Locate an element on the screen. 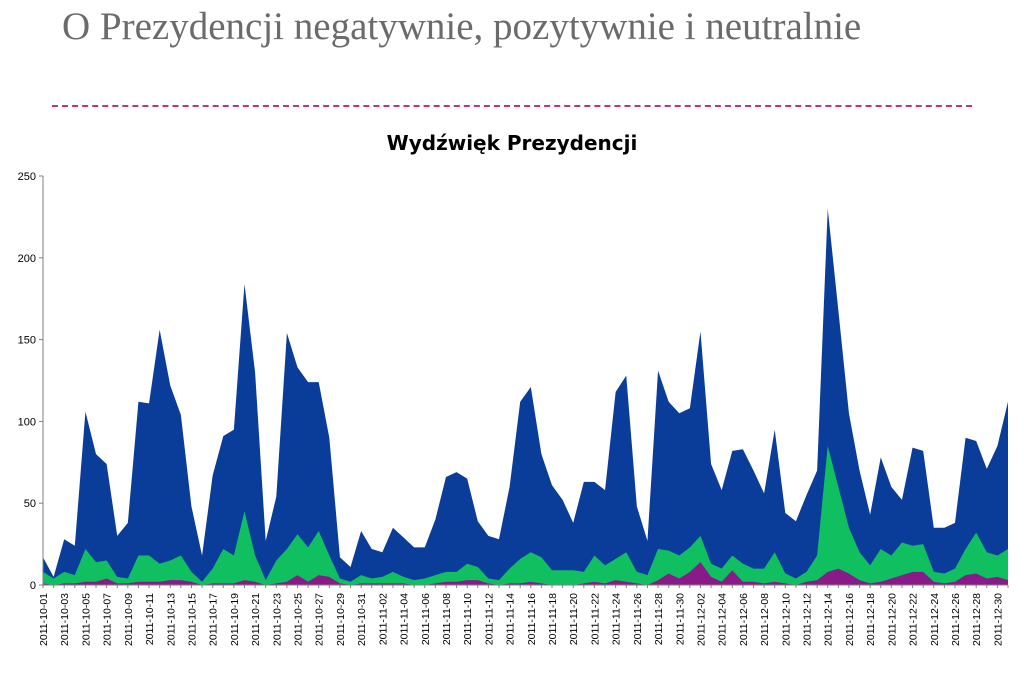 Image resolution: width=1024 pixels, height=674 pixels. y-tick-label: 100 is located at coordinates (27, 422).